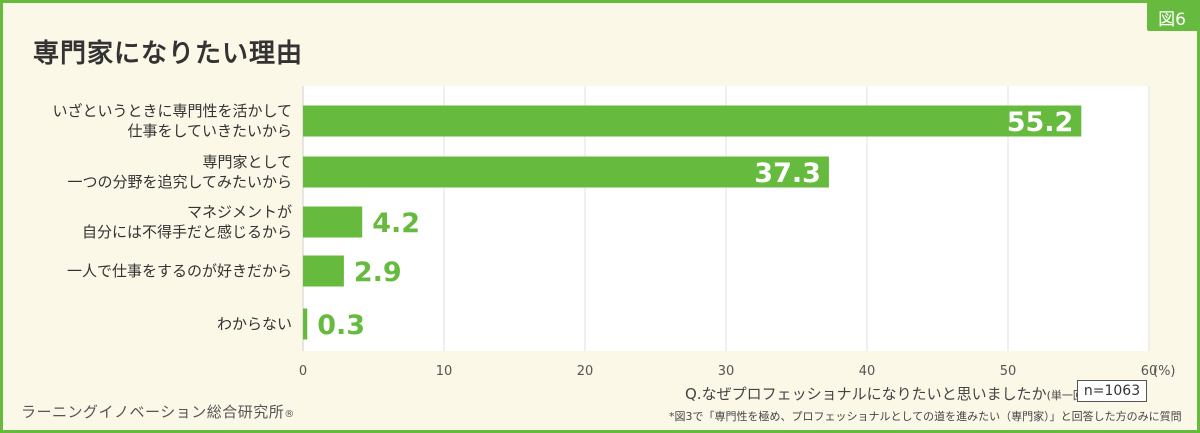 This screenshot has height=433, width=1200. Describe the element at coordinates (254, 324) in the screenshot. I see `category-label-line: わからない` at that location.